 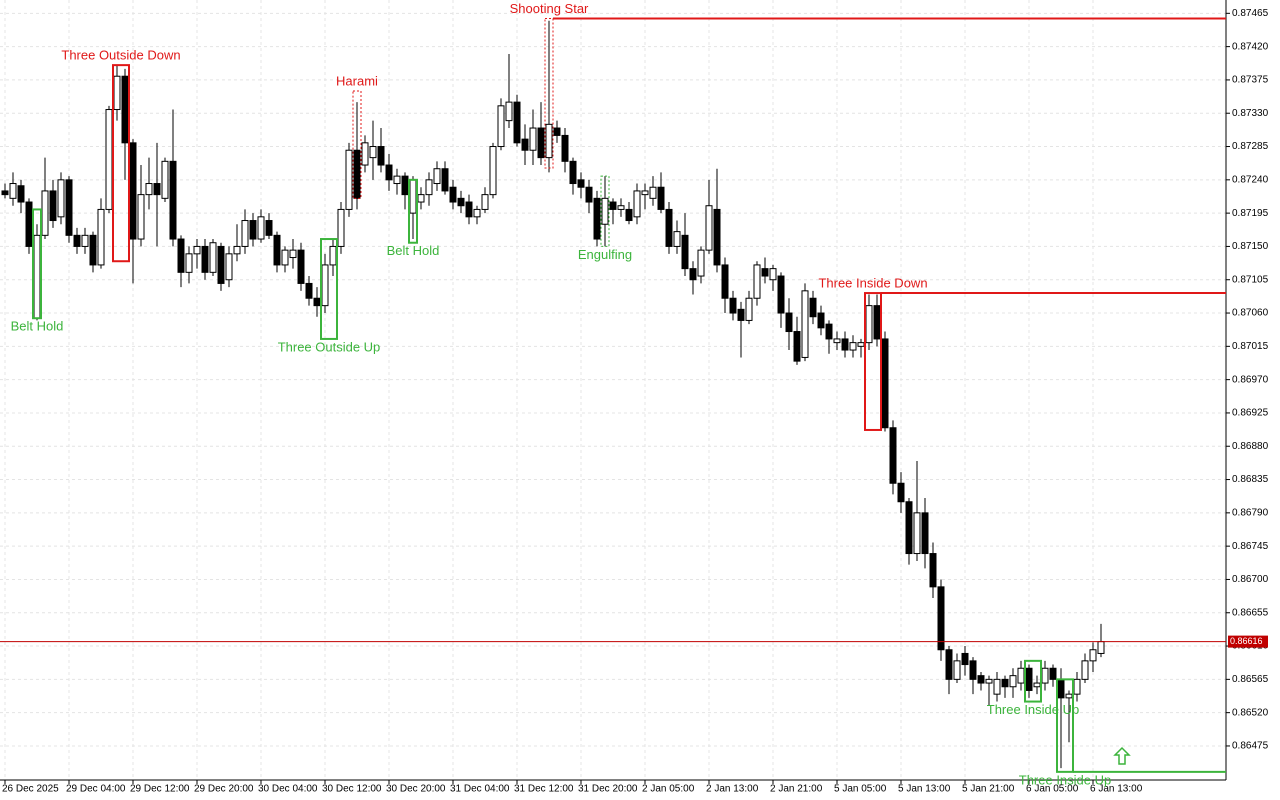 I want to click on x-tick-label: 5 Jan 21:00, so click(x=988, y=789).